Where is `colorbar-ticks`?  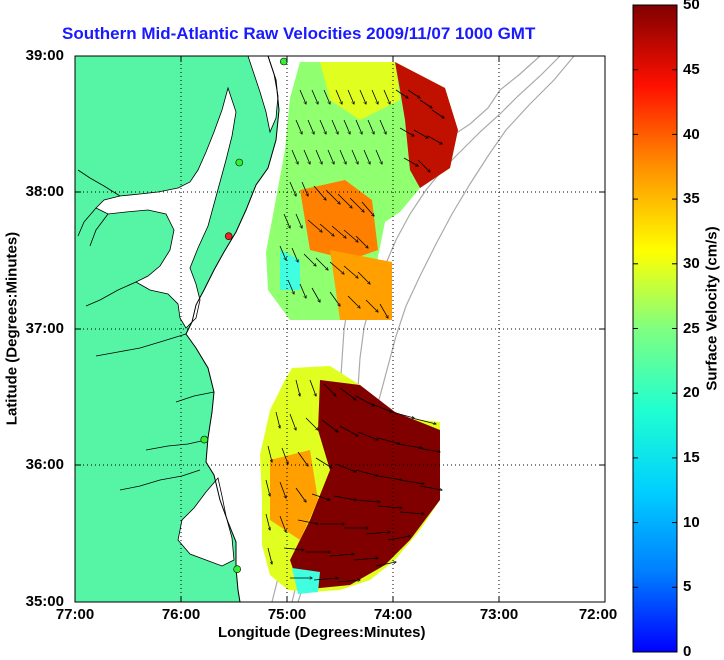 colorbar-ticks is located at coordinates (655, 328).